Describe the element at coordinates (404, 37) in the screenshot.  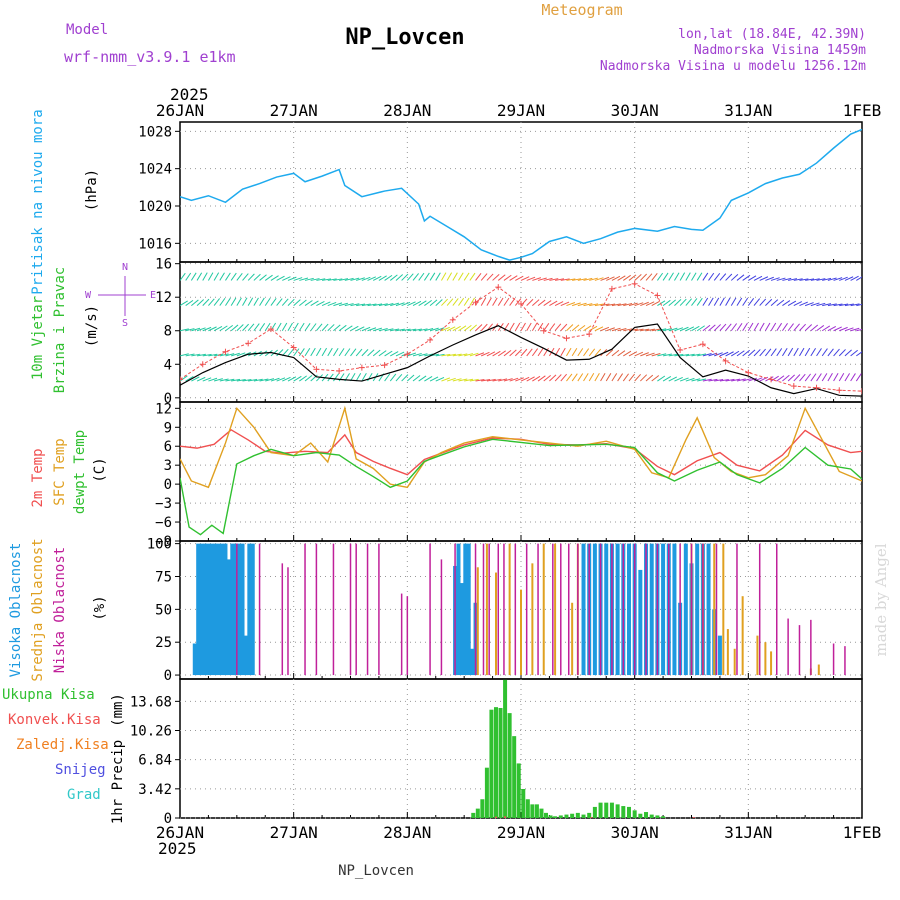
I see `station-title: NP_Lovcen` at that location.